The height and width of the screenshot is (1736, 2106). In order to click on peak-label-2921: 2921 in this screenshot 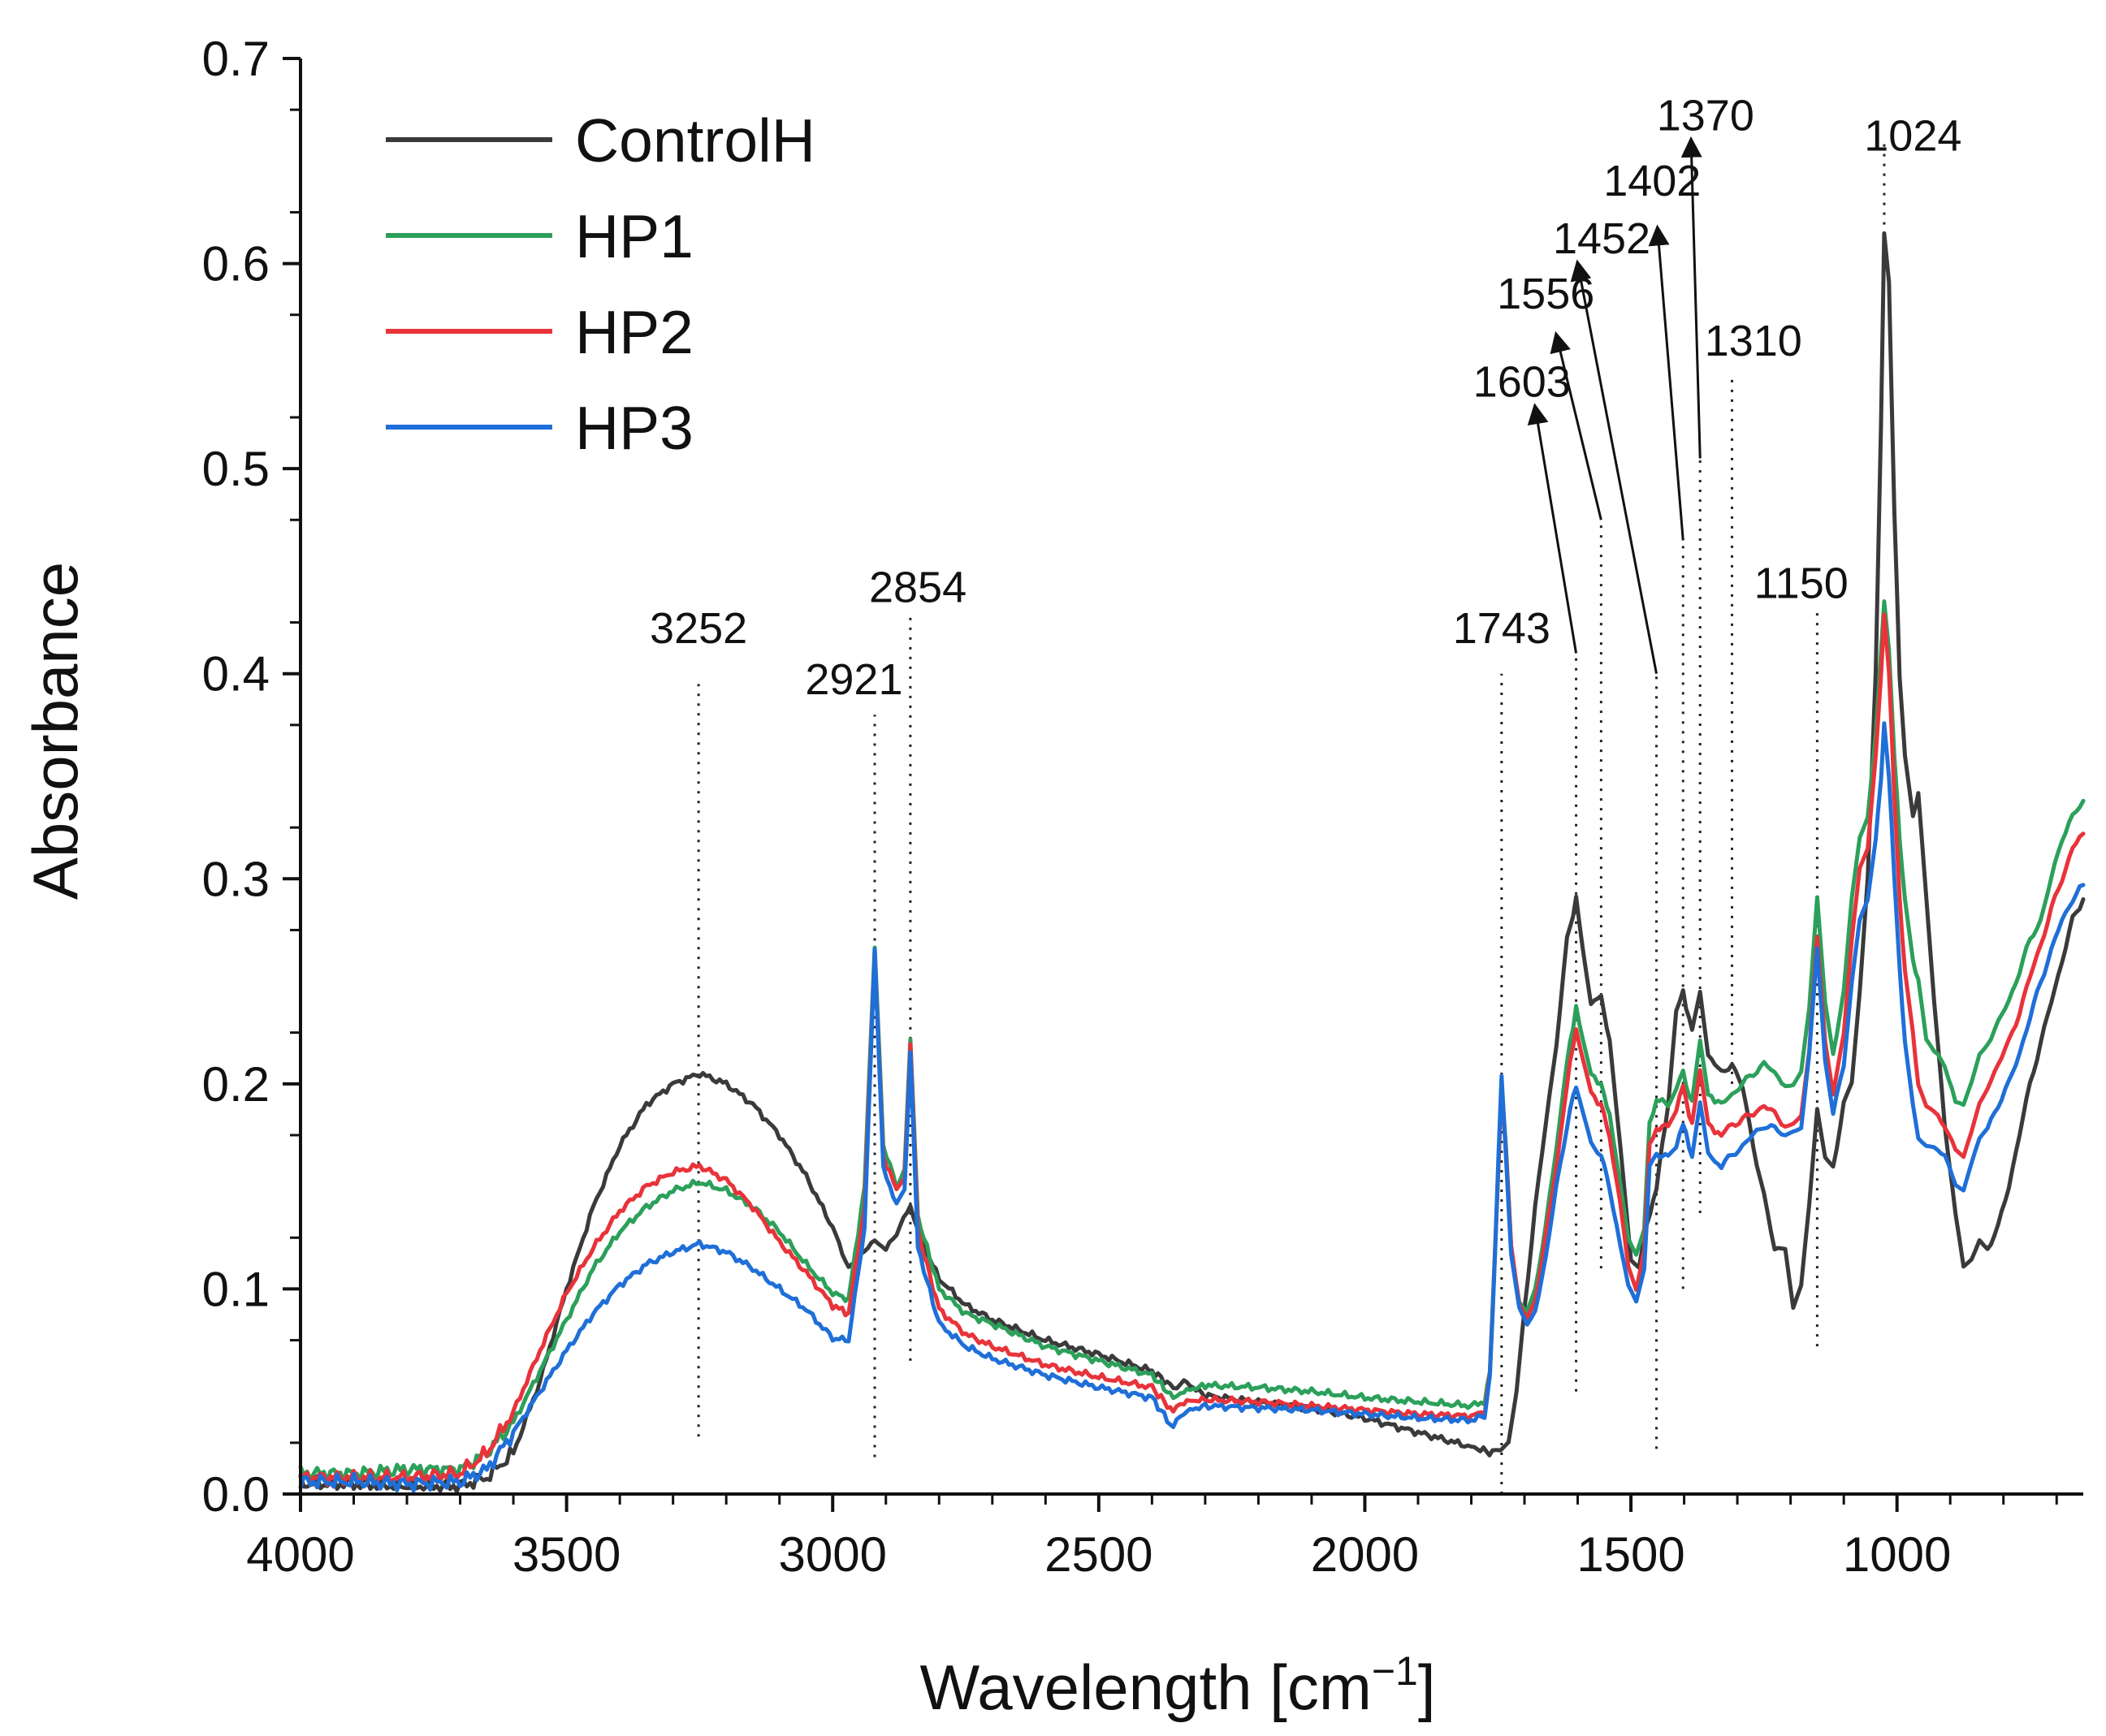, I will do `click(853, 679)`.